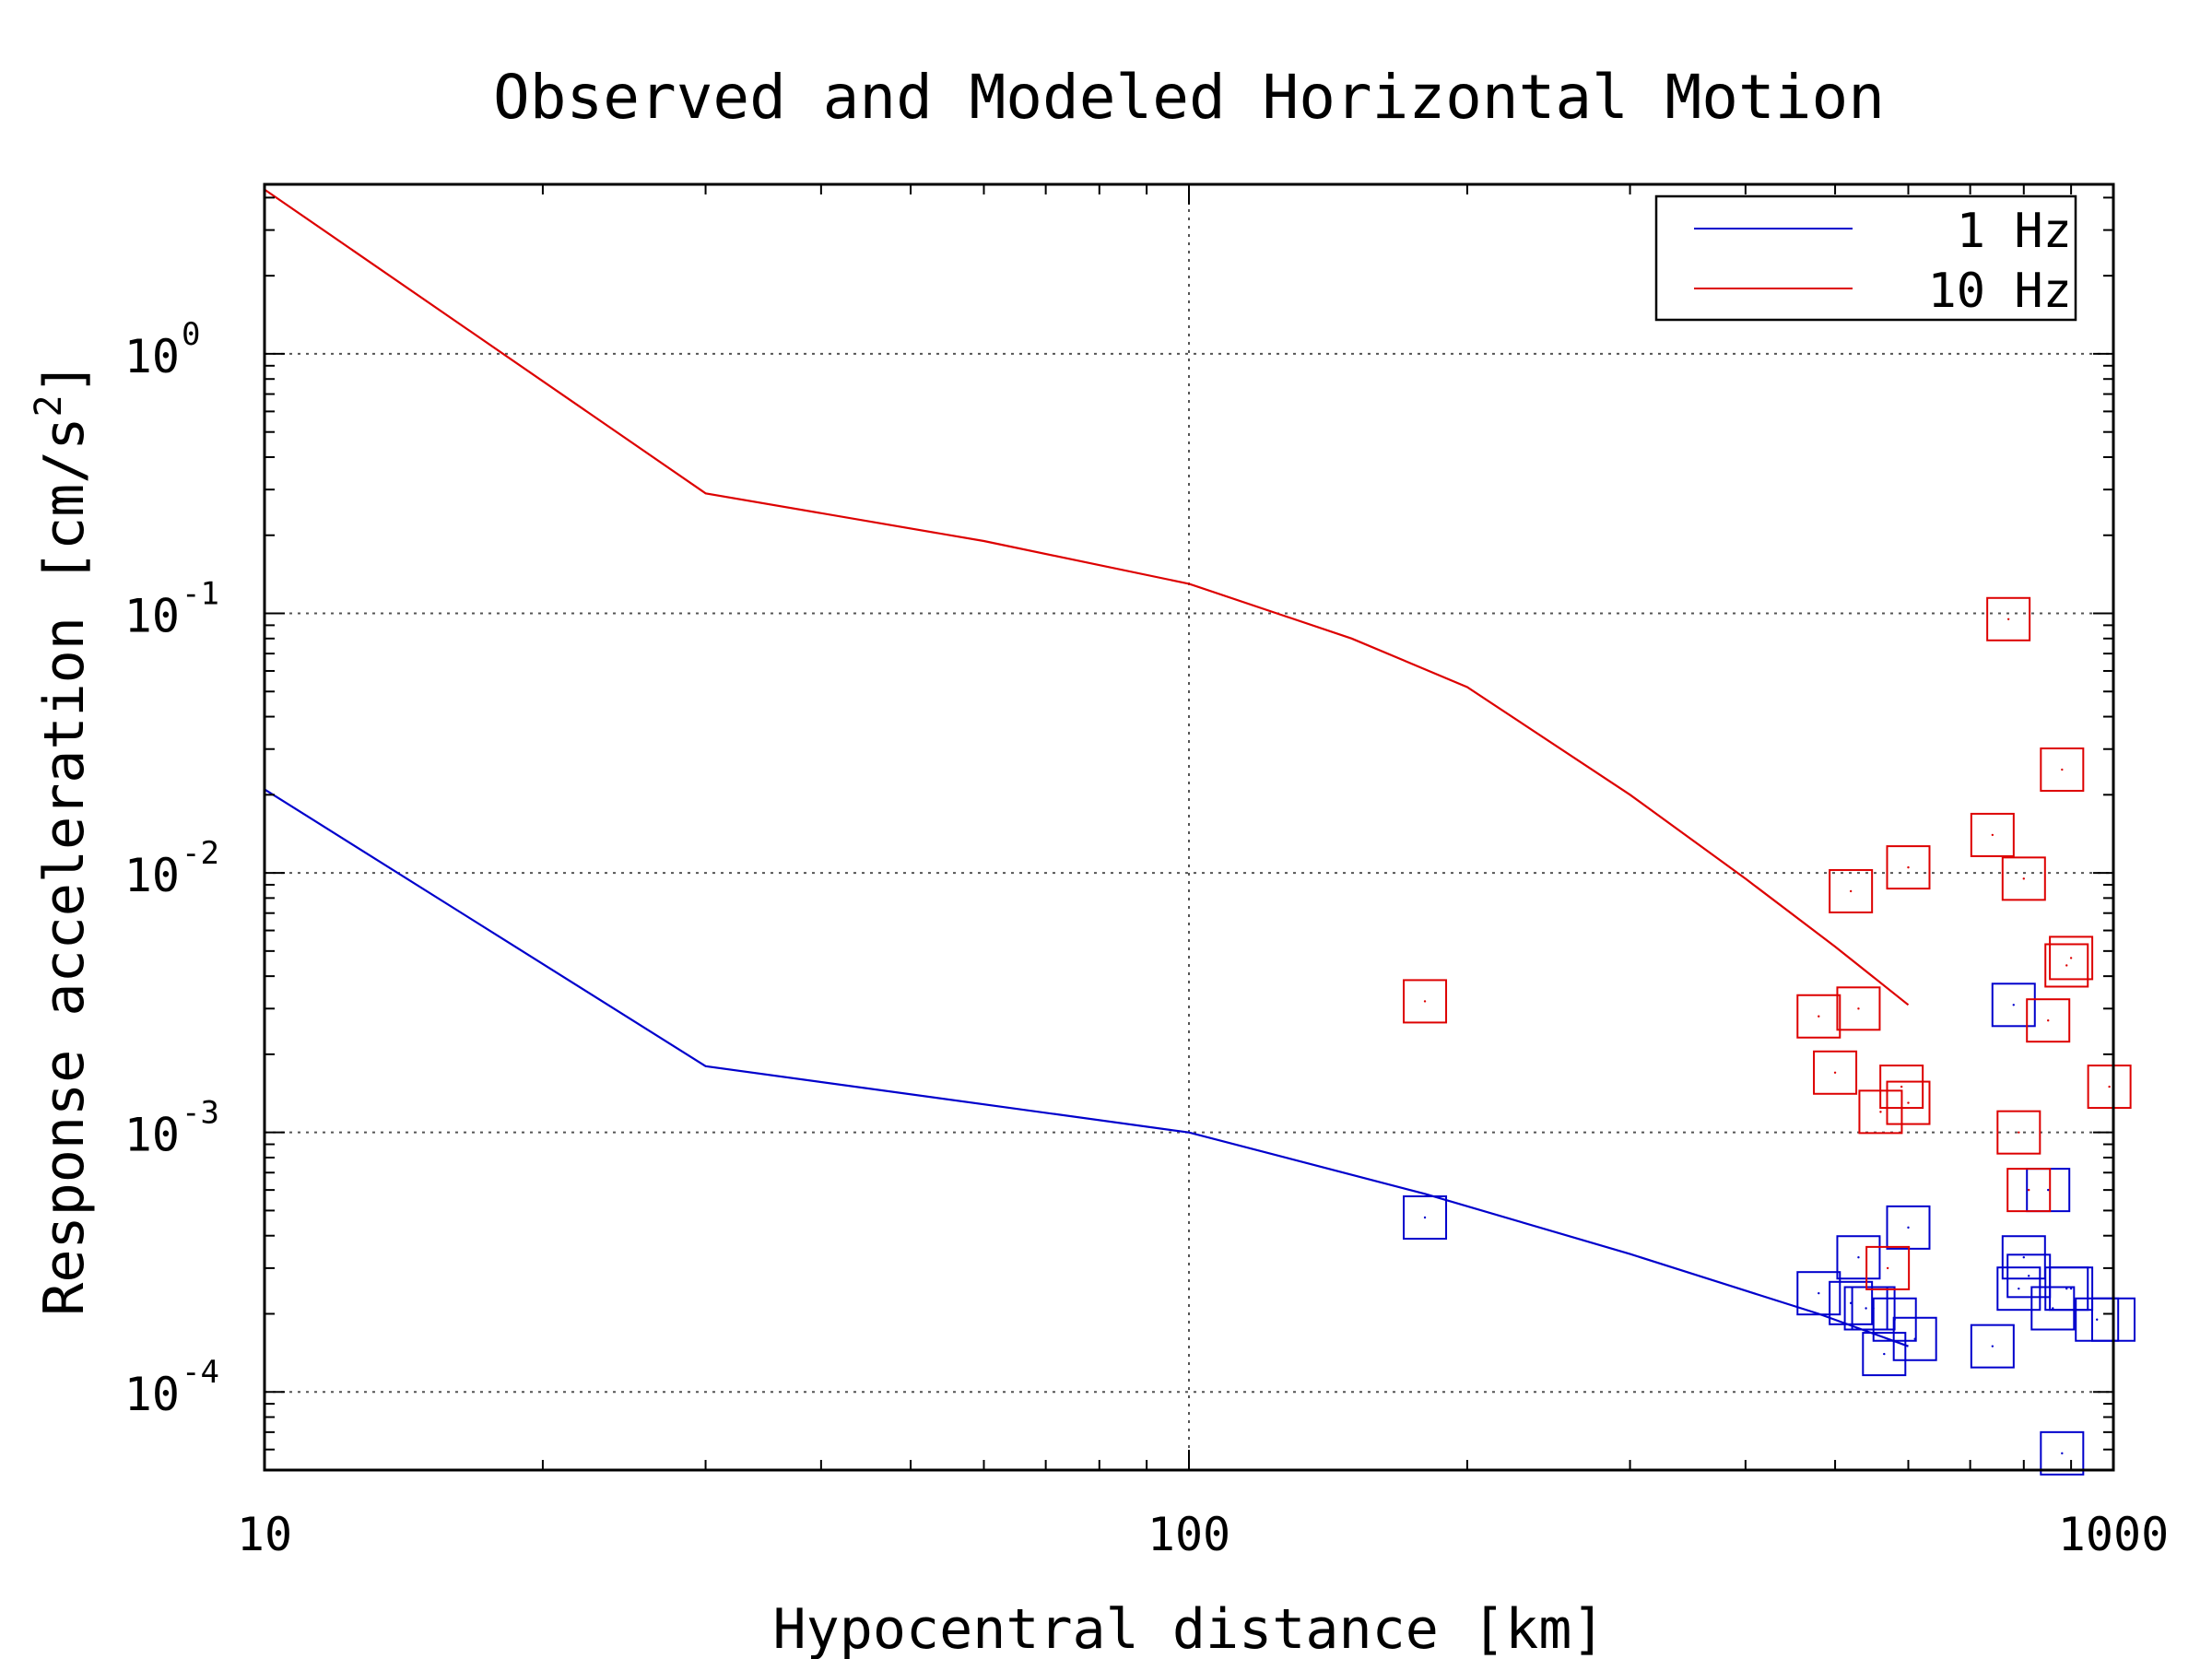  Describe the element at coordinates (49, 405) in the screenshot. I see `y-axis-label-exponent: 2` at that location.